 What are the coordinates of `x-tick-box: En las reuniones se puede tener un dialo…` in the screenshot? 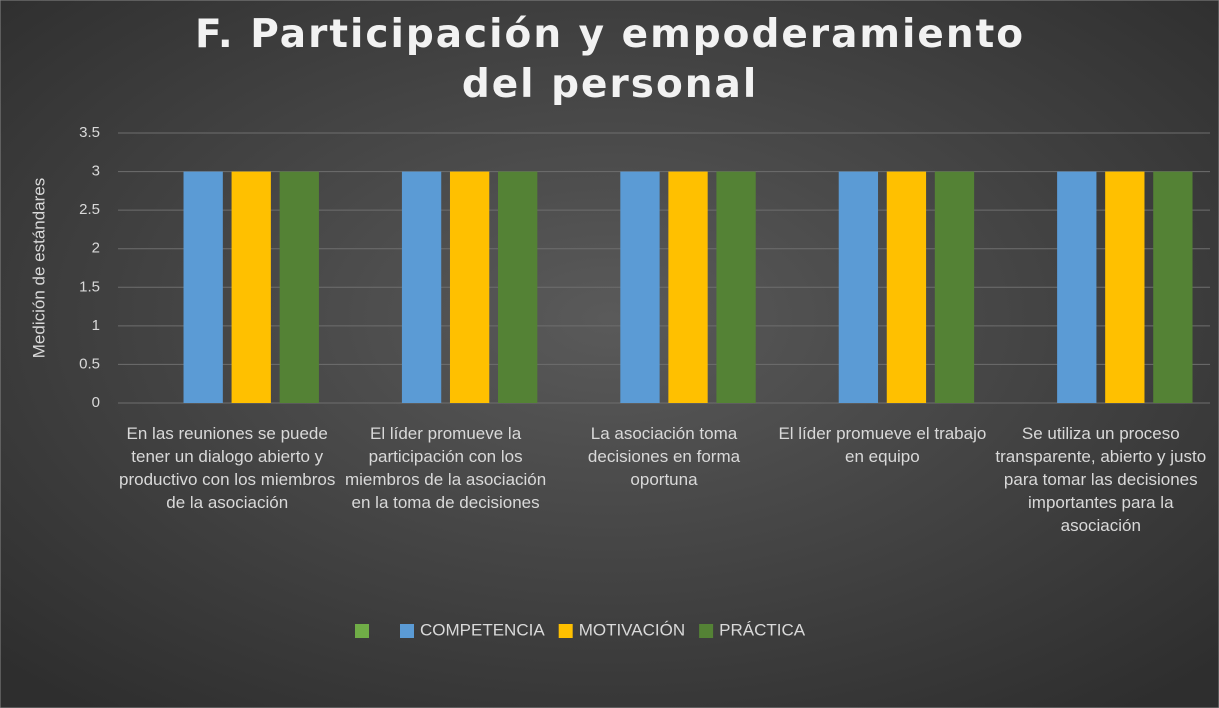 It's located at (227, 468).